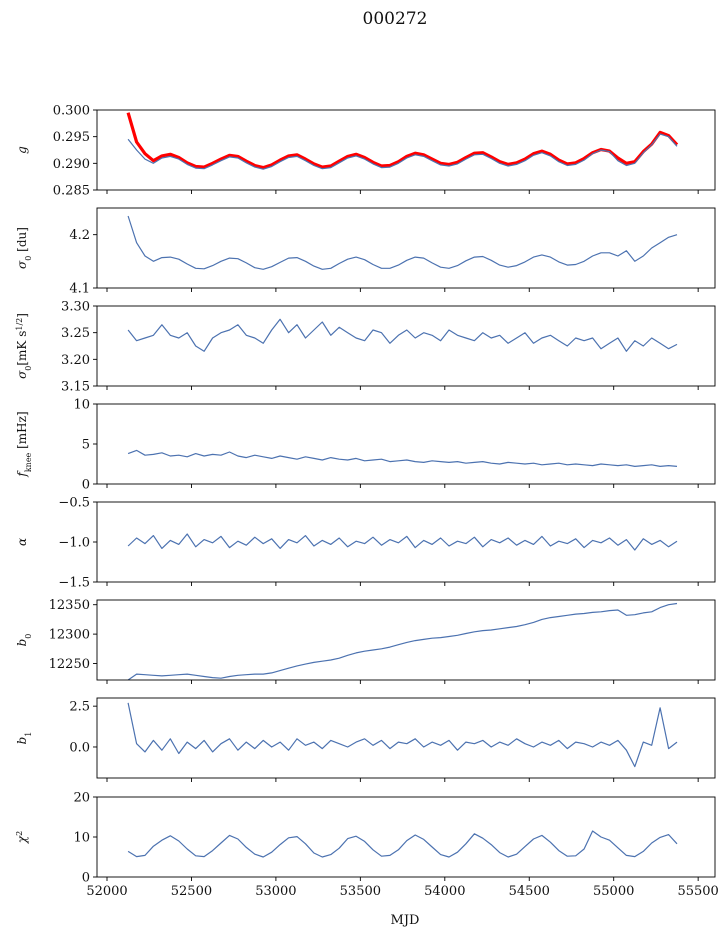 The width and height of the screenshot is (725, 936). I want to click on subplot-5: −1.5 −1.0 −0.5 α, so click(365, 543).